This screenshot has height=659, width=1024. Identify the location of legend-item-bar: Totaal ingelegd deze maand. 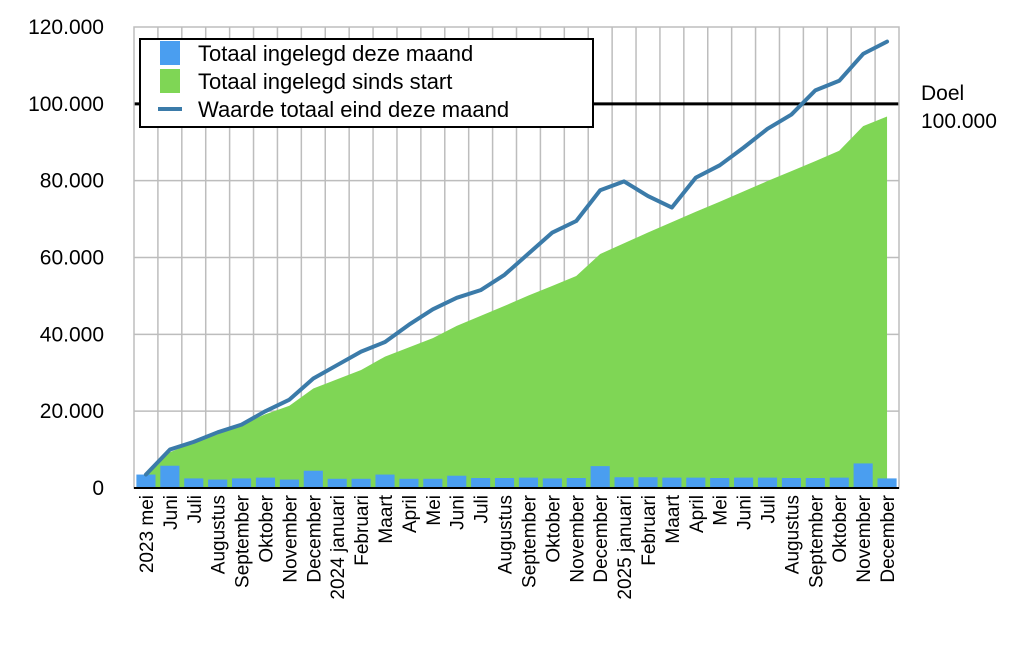
(316, 53).